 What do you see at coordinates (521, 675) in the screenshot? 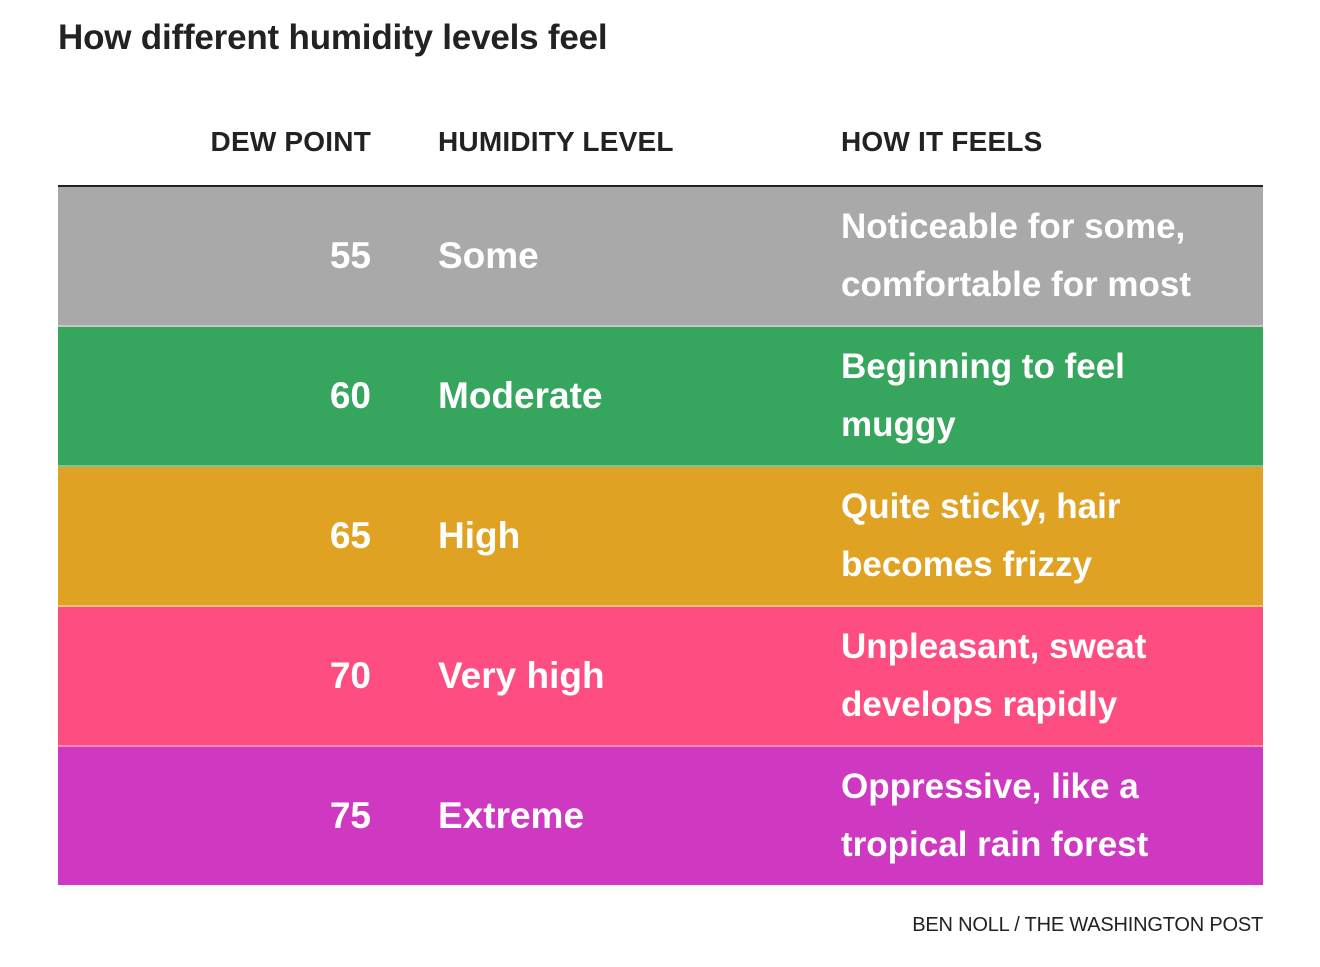
I see `humidity-level-label: Very high` at bounding box center [521, 675].